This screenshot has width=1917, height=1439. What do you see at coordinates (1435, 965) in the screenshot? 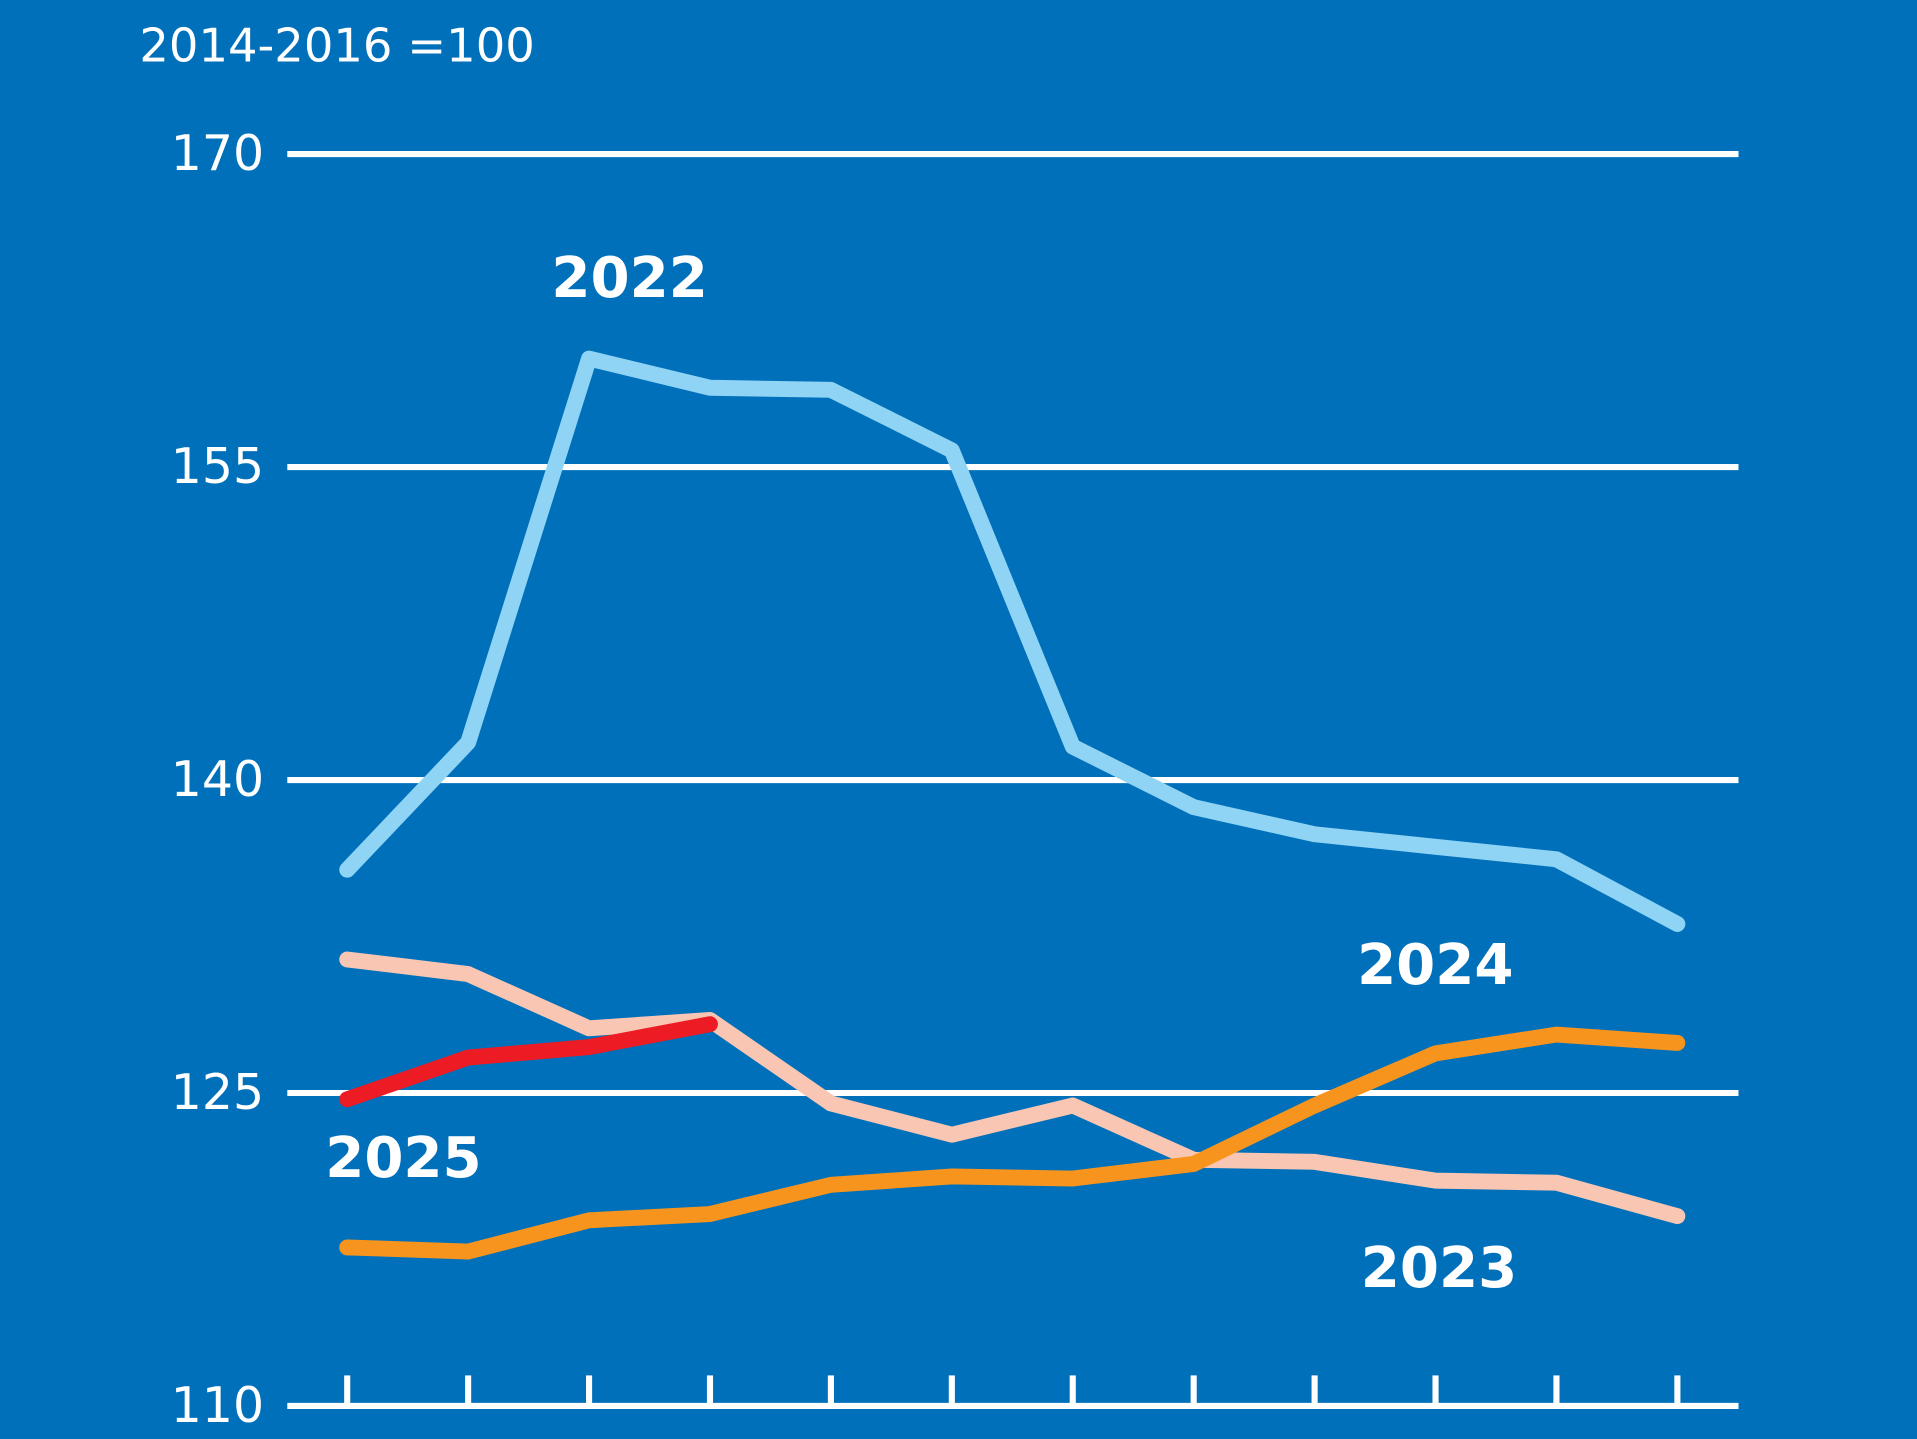
I see `series-label: 2024` at bounding box center [1435, 965].